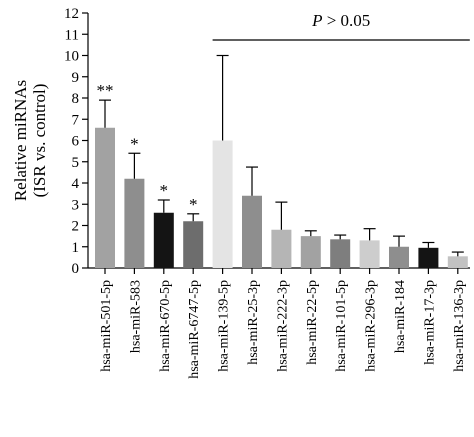 The image size is (474, 437). I want to click on category-label: hsa-miR-17-3p, so click(429, 322).